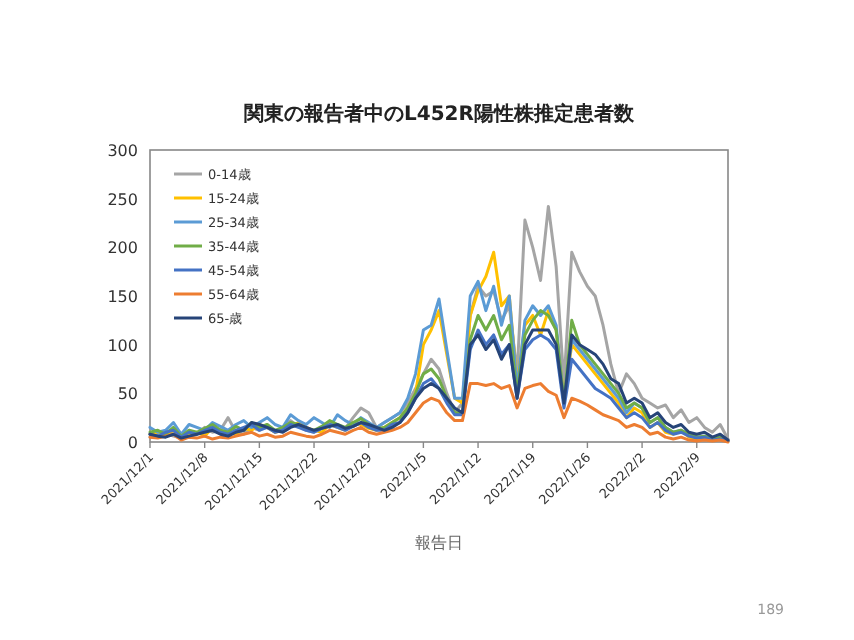 This screenshot has width=854, height=640. What do you see at coordinates (132, 443) in the screenshot?
I see `y-tick-label: 0` at bounding box center [132, 443].